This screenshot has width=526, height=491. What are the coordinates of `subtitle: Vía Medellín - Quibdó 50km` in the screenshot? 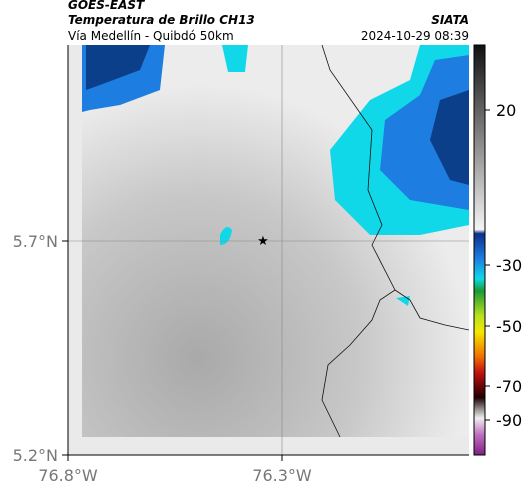 It's located at (151, 36).